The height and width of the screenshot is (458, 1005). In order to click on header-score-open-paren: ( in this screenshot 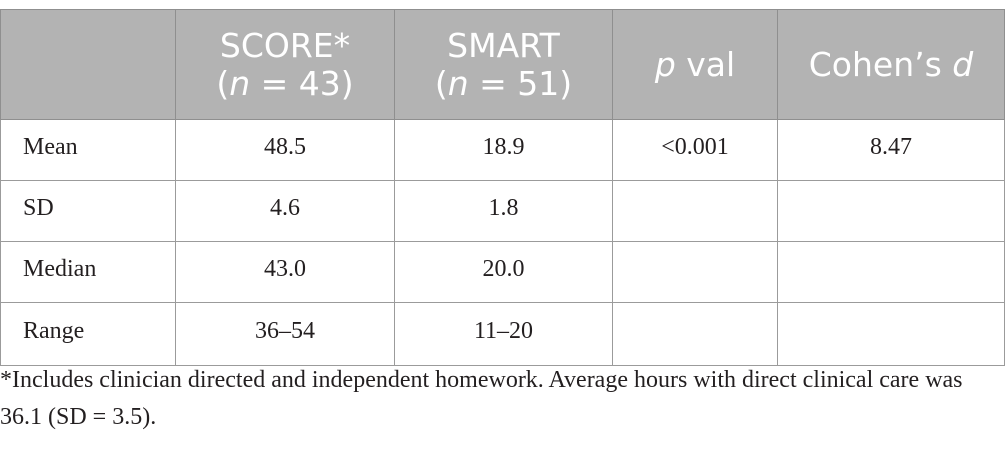, I will do `click(223, 83)`.